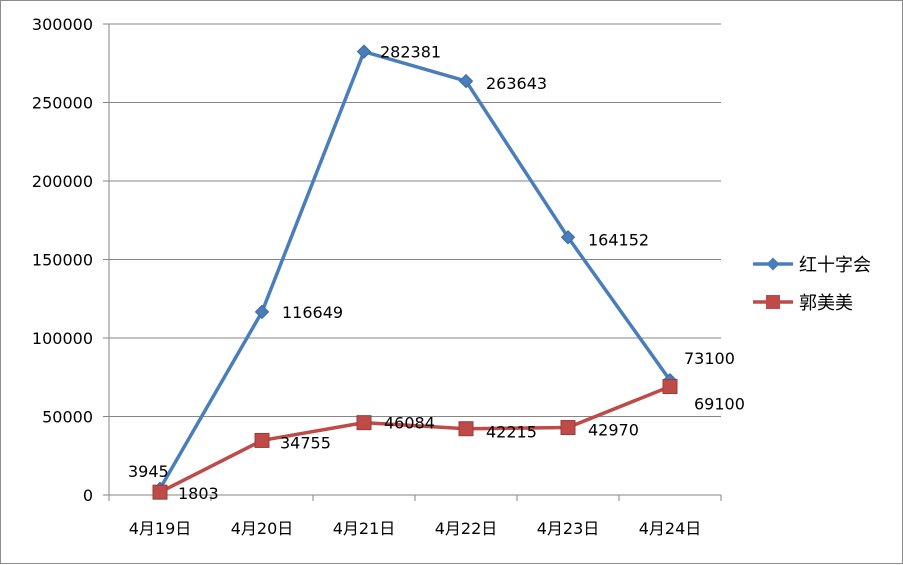  I want to click on x-tick-label: 4月21日, so click(364, 528).